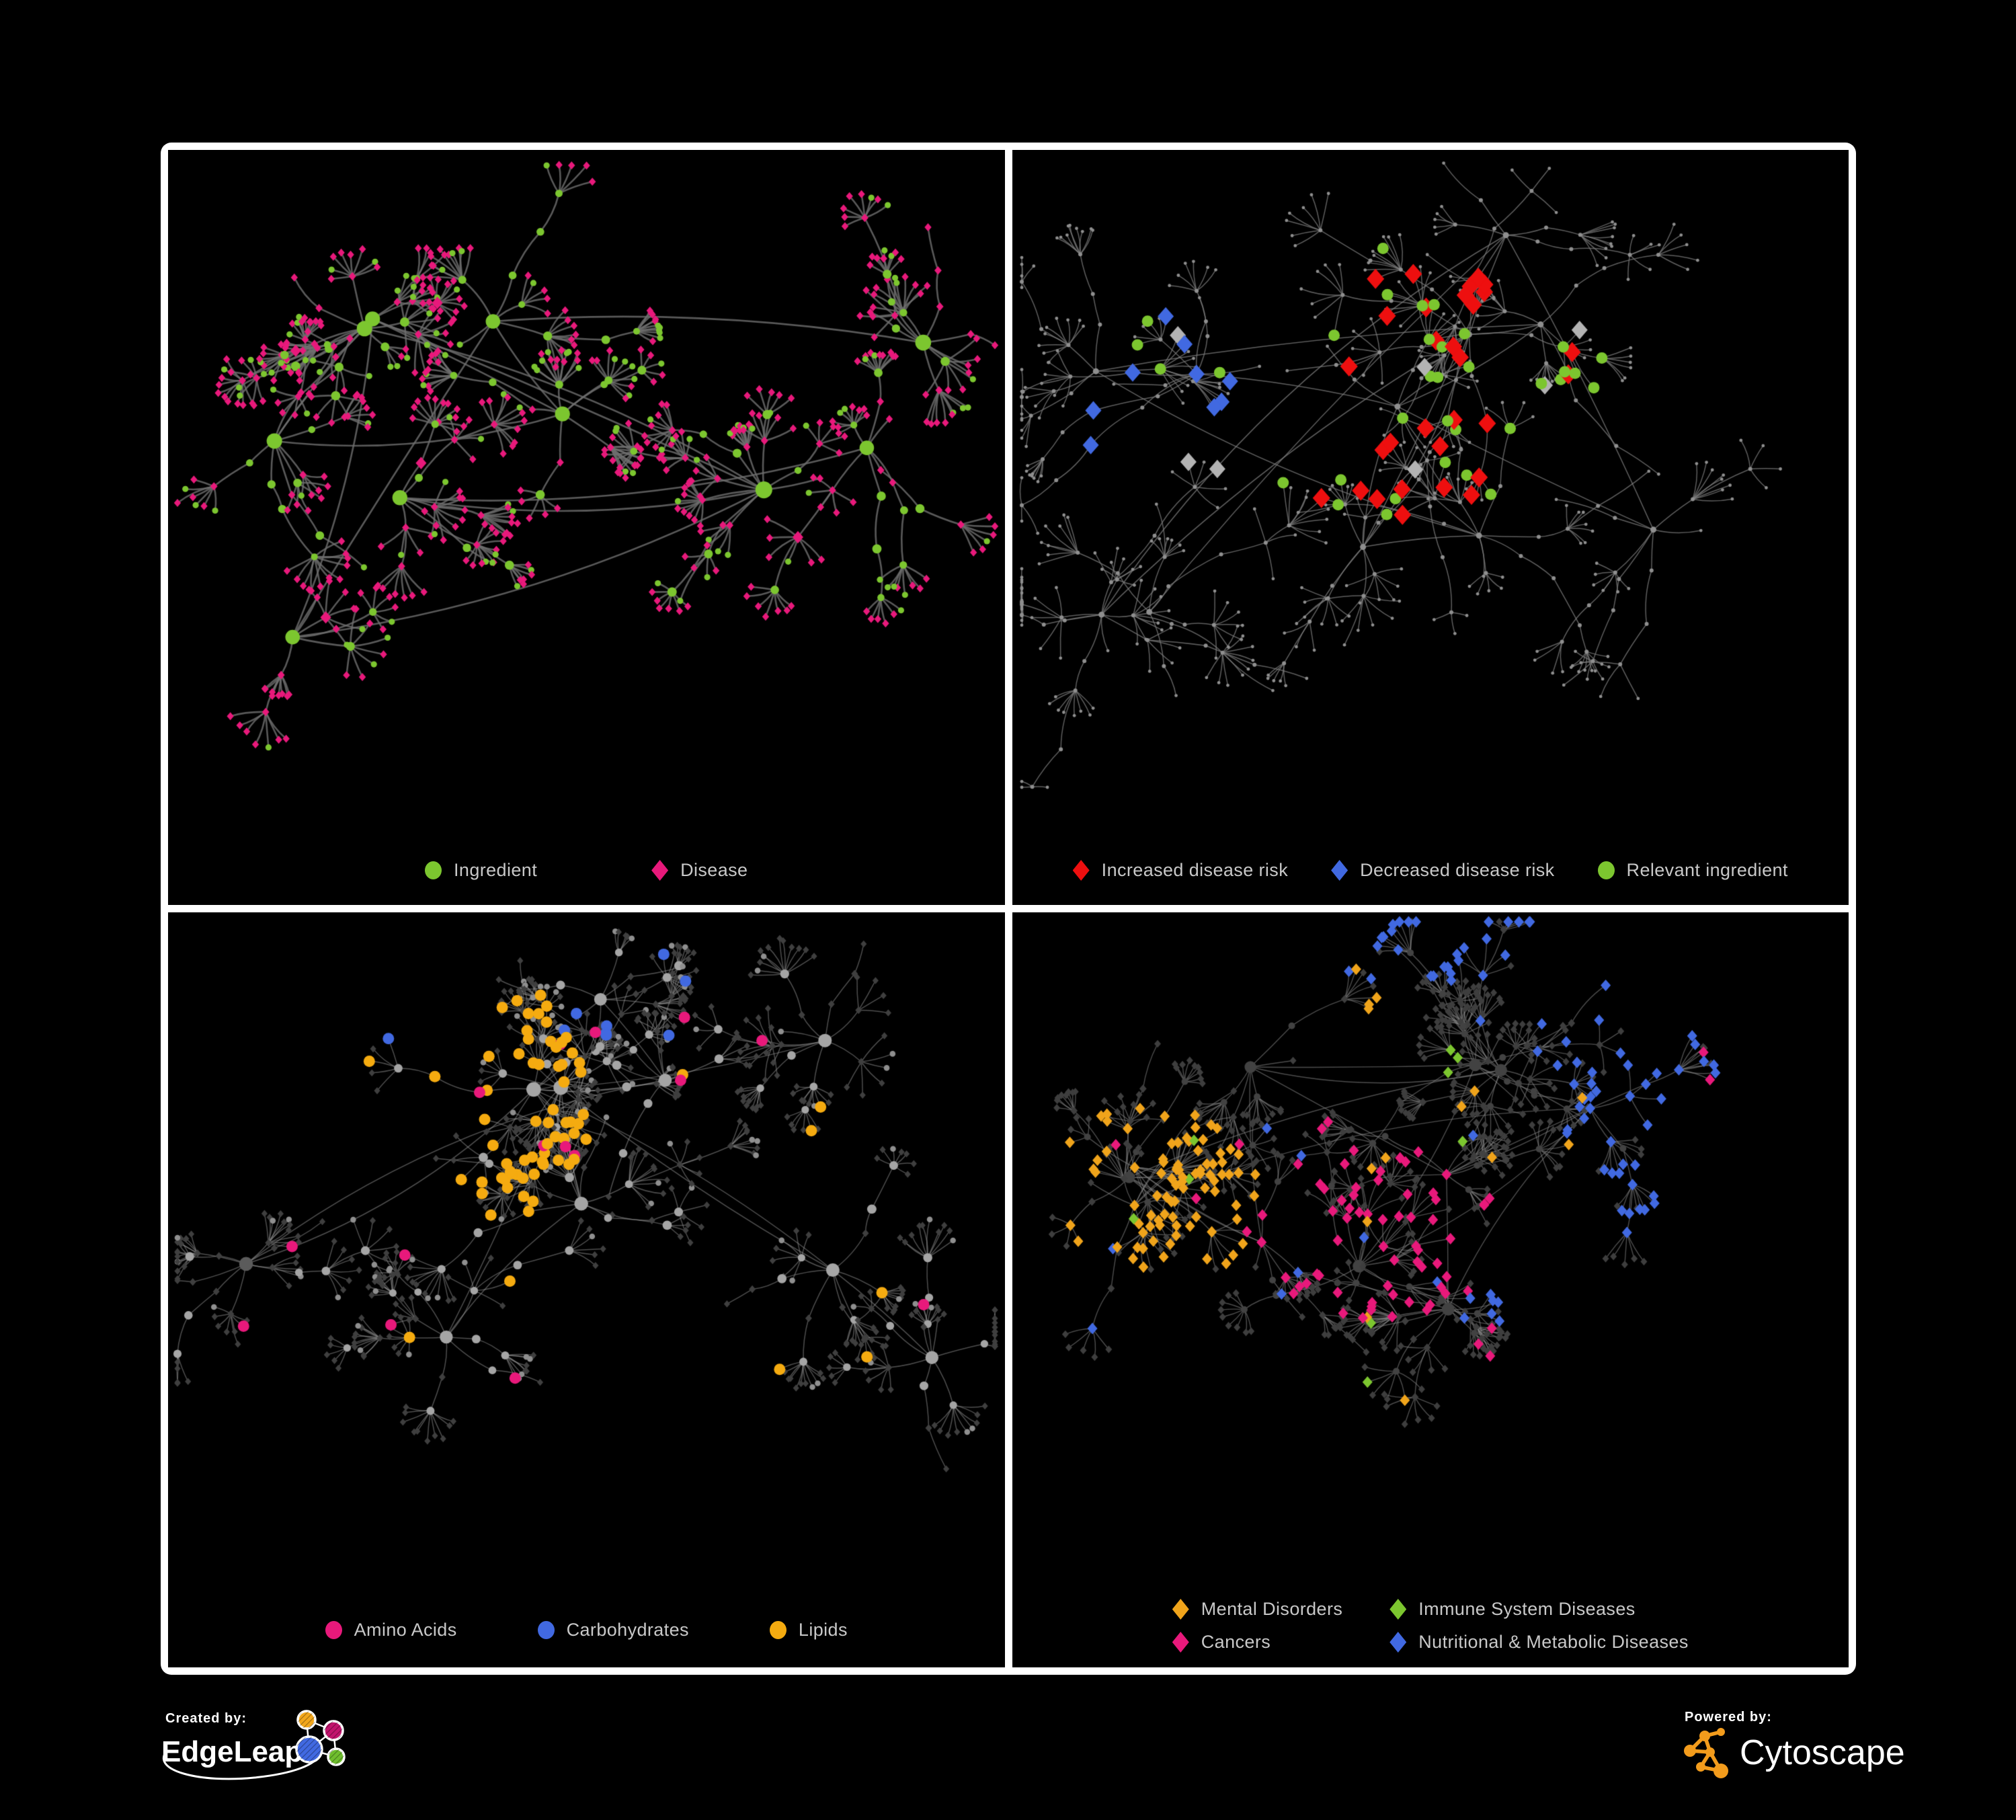 The width and height of the screenshot is (2016, 1820). I want to click on compound-class-legend: Amino Acids Carbohydrates Lipids, so click(586, 1630).